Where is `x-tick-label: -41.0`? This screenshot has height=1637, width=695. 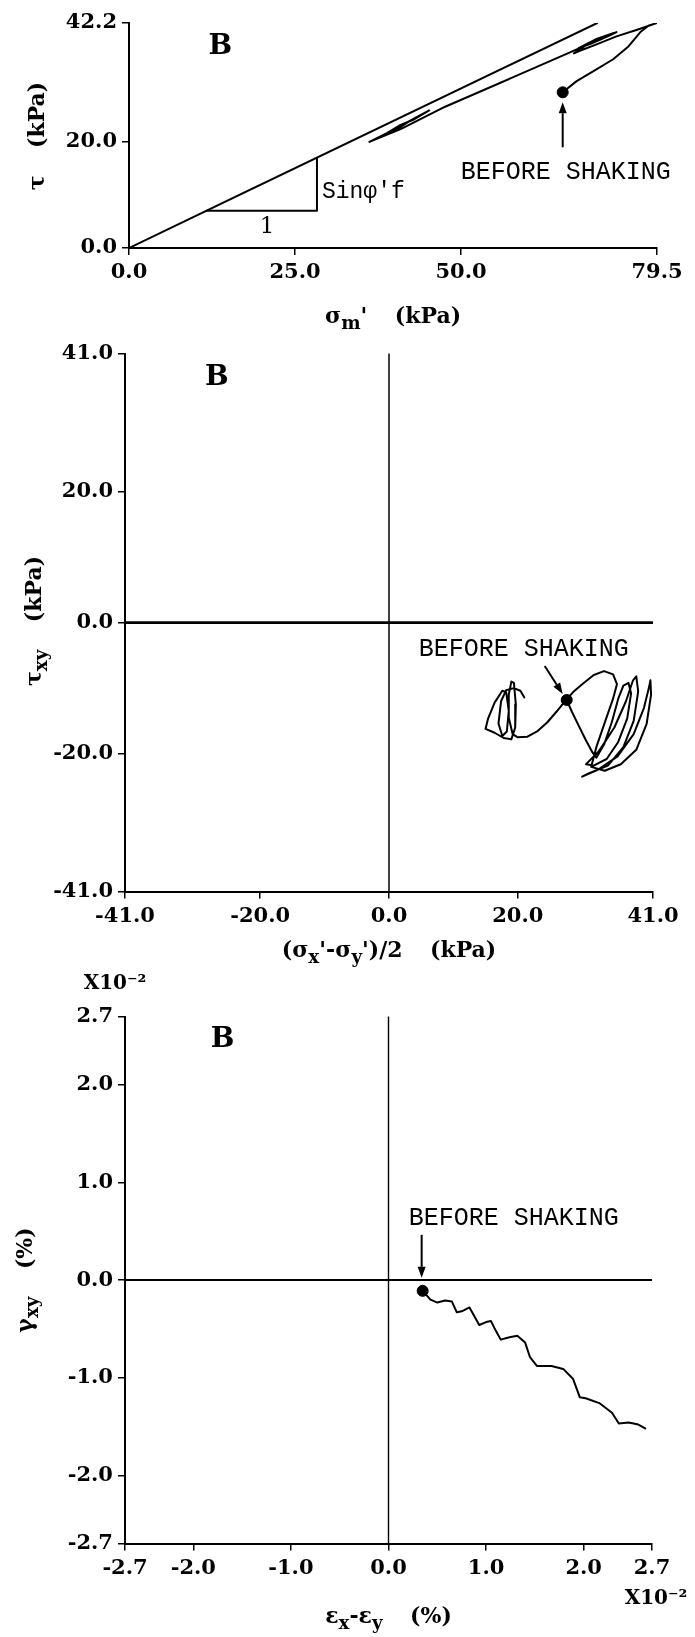
x-tick-label: -41.0 is located at coordinates (125, 914).